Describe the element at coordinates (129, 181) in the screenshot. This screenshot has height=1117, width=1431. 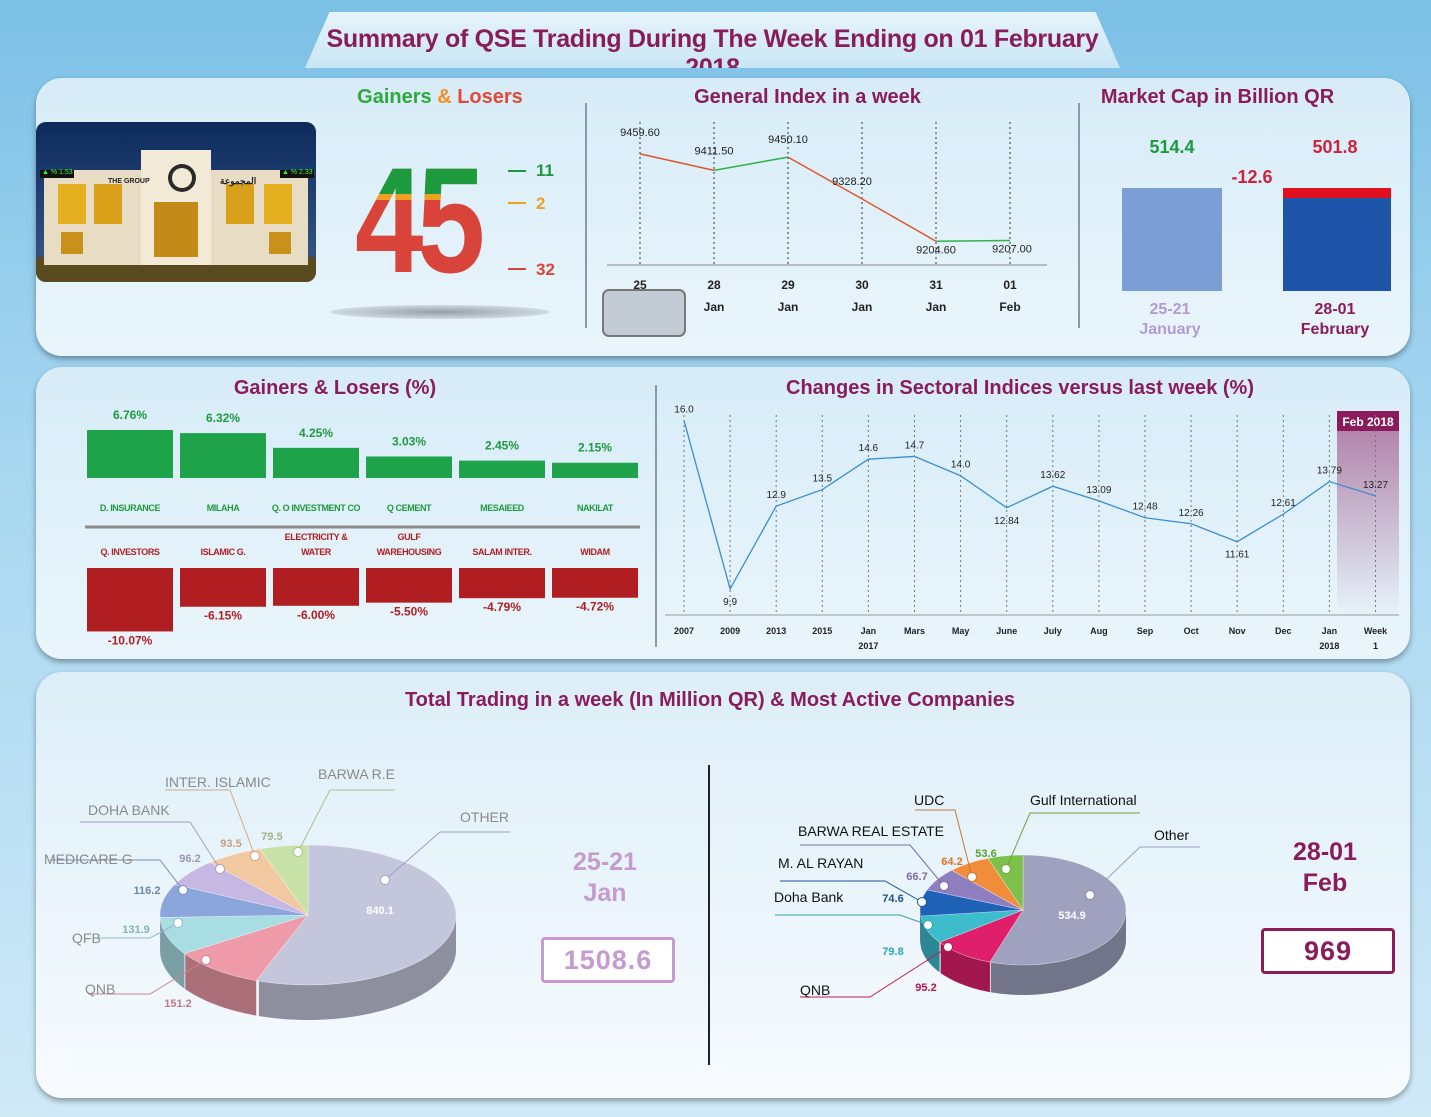
I see `building-sign-left: THE GROUP` at that location.